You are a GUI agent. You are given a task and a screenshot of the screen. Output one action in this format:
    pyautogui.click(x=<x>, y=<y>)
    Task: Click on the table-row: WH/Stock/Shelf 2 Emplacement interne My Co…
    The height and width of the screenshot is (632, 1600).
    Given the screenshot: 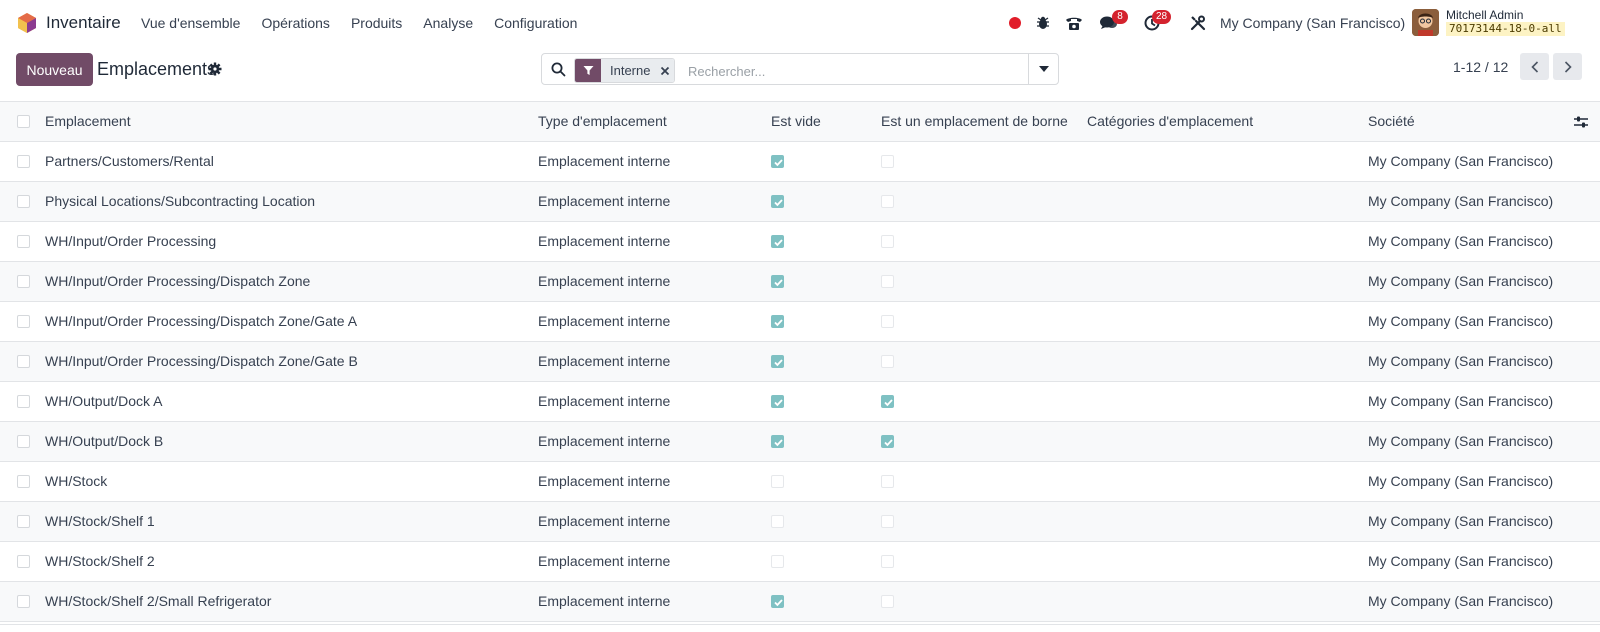 What is the action you would take?
    pyautogui.click(x=800, y=562)
    